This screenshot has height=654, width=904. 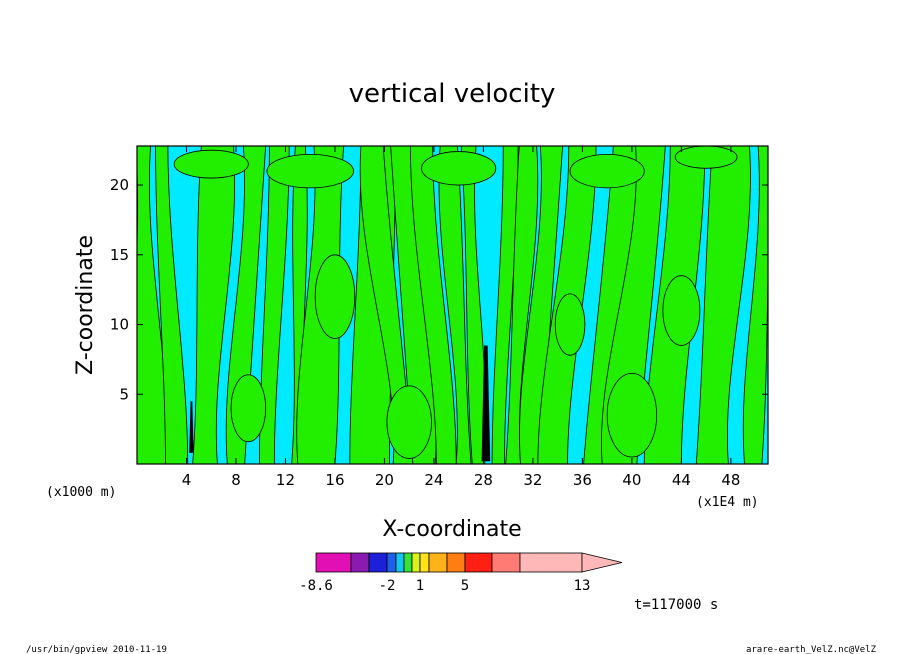 What do you see at coordinates (119, 255) in the screenshot?
I see `y-tick-label: 15` at bounding box center [119, 255].